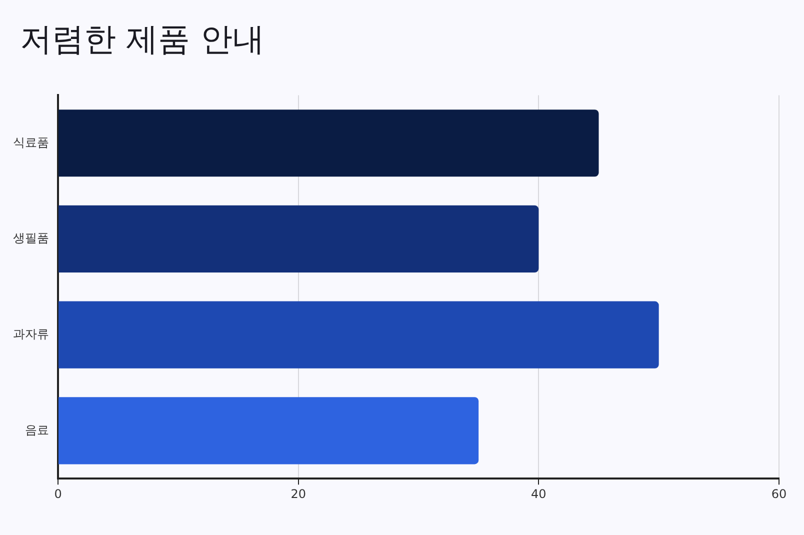  I want to click on y-tick-label: 음료, so click(37, 429).